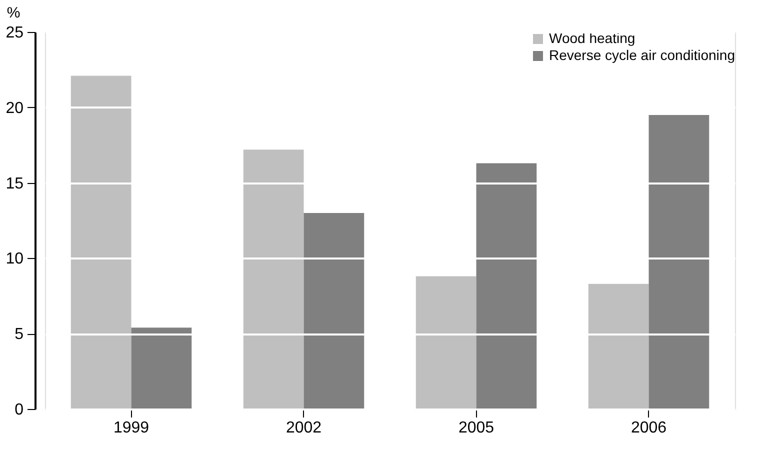 This screenshot has width=779, height=453. What do you see at coordinates (19, 410) in the screenshot?
I see `y-tick-label: 0` at bounding box center [19, 410].